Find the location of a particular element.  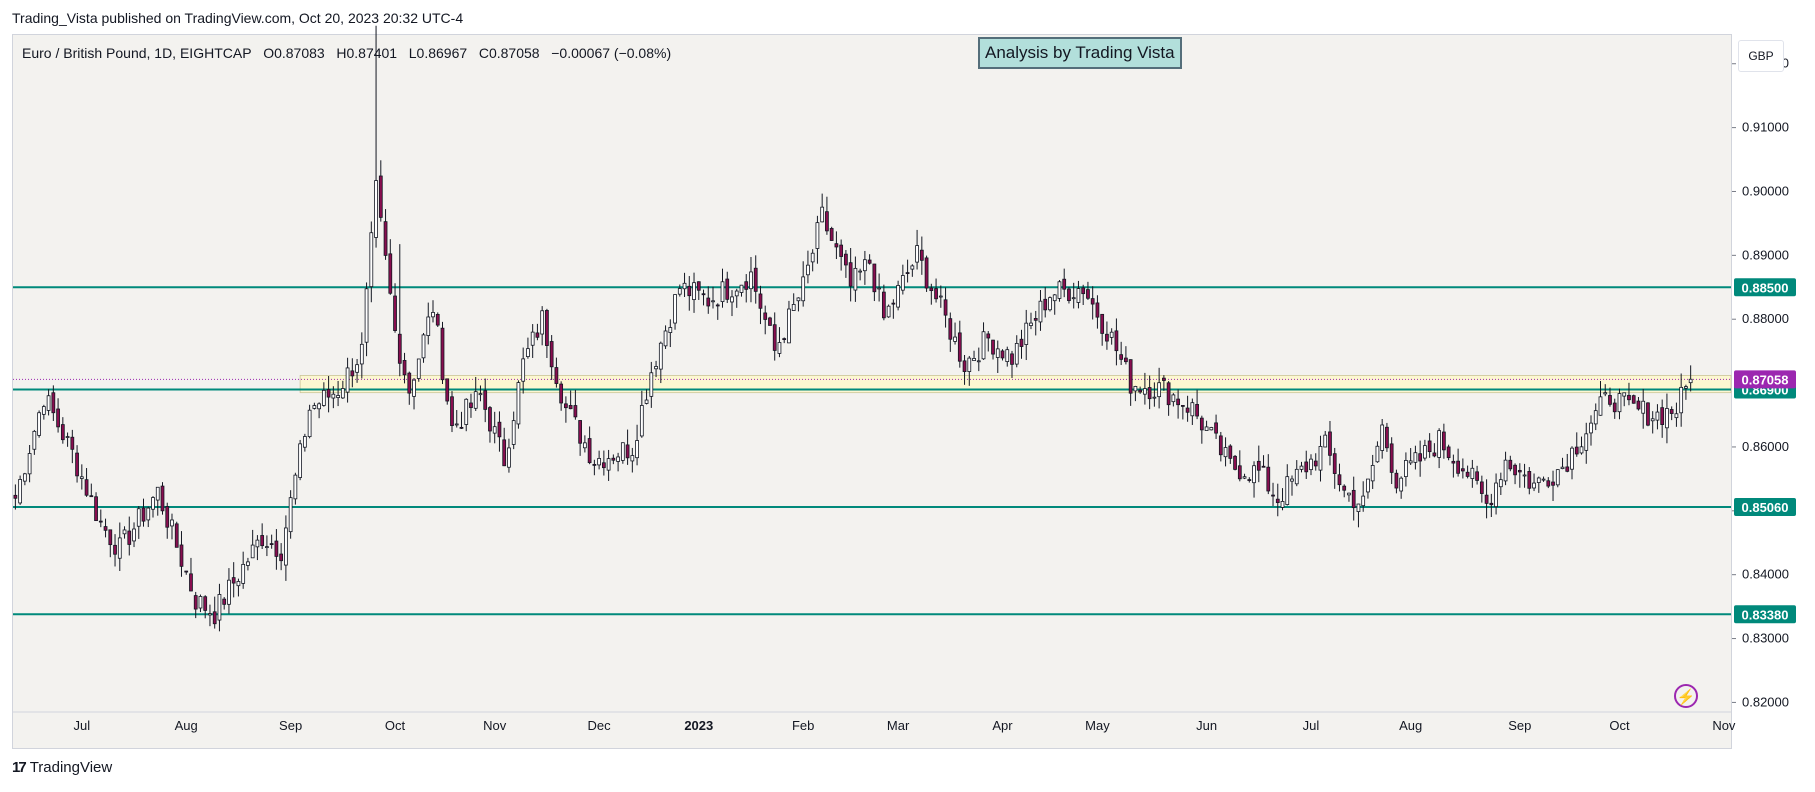

lightning-bolt-icon: ⚡ is located at coordinates (1686, 696).